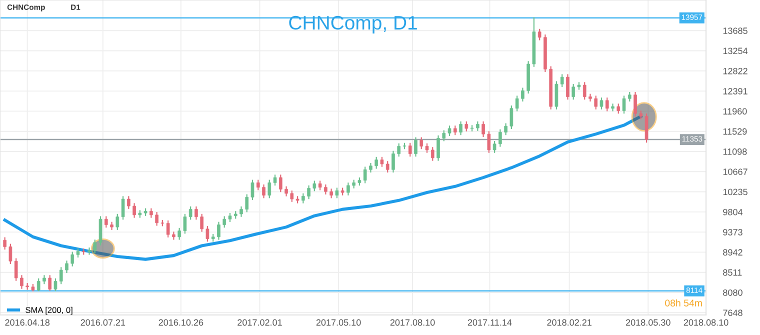  What do you see at coordinates (732, 313) in the screenshot?
I see `y-tick-label: 7648` at bounding box center [732, 313].